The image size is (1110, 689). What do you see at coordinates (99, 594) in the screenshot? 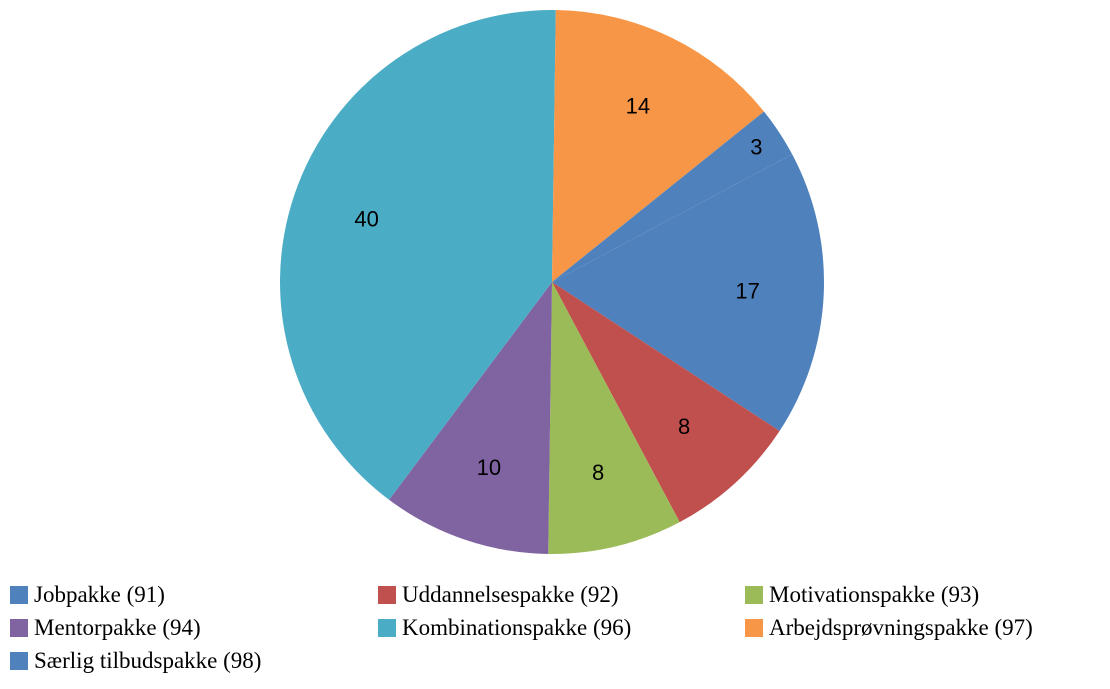
I see `legend-label: Jobpakke (91)` at bounding box center [99, 594].